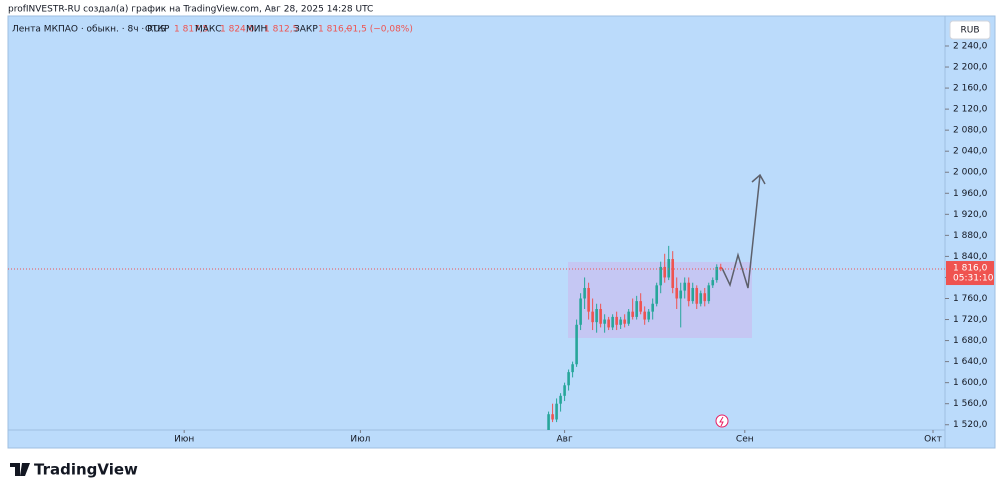 The image size is (1000, 495). Describe the element at coordinates (970, 299) in the screenshot. I see `y-tick-label: 1 760,0` at that location.